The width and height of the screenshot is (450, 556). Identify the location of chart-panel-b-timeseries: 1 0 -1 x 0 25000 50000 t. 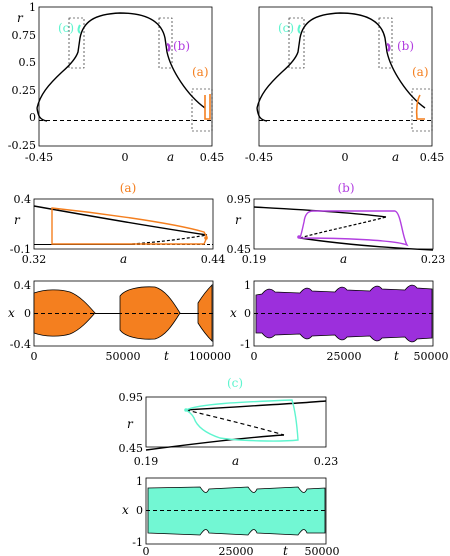
(339, 321).